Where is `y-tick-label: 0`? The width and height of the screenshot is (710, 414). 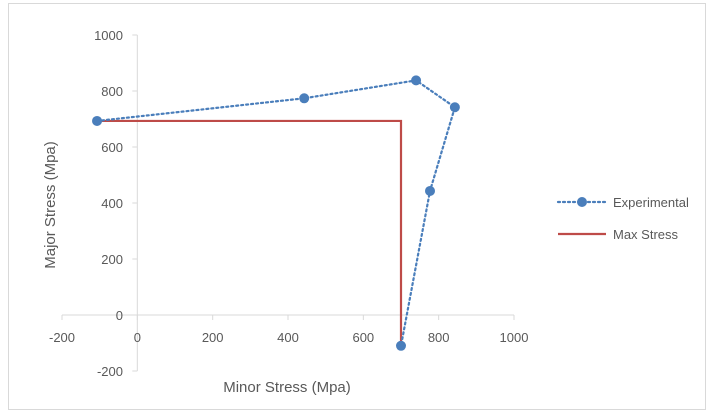 y-tick-label: 0 is located at coordinates (119, 315).